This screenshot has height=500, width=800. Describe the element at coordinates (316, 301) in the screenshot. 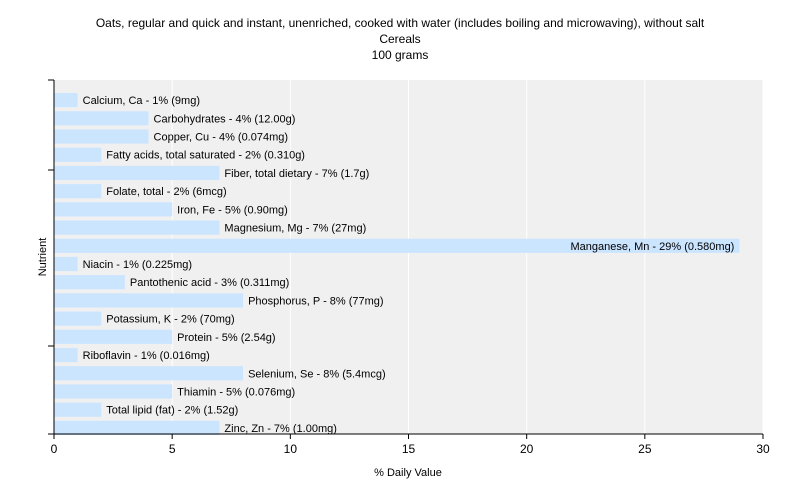

I see `bar-label: Phosphorus, P - 8% (77mg)` at that location.